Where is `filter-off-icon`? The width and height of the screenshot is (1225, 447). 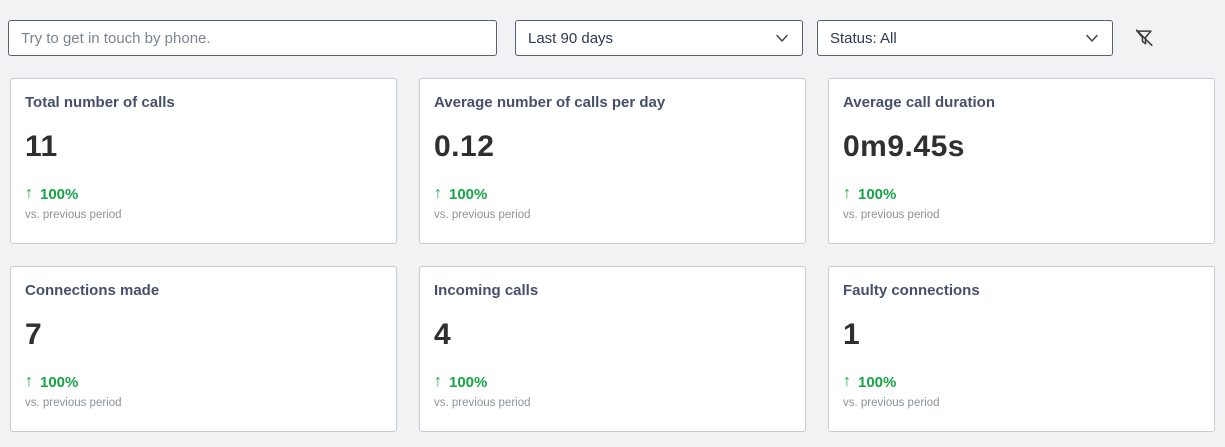
filter-off-icon is located at coordinates (1144, 38).